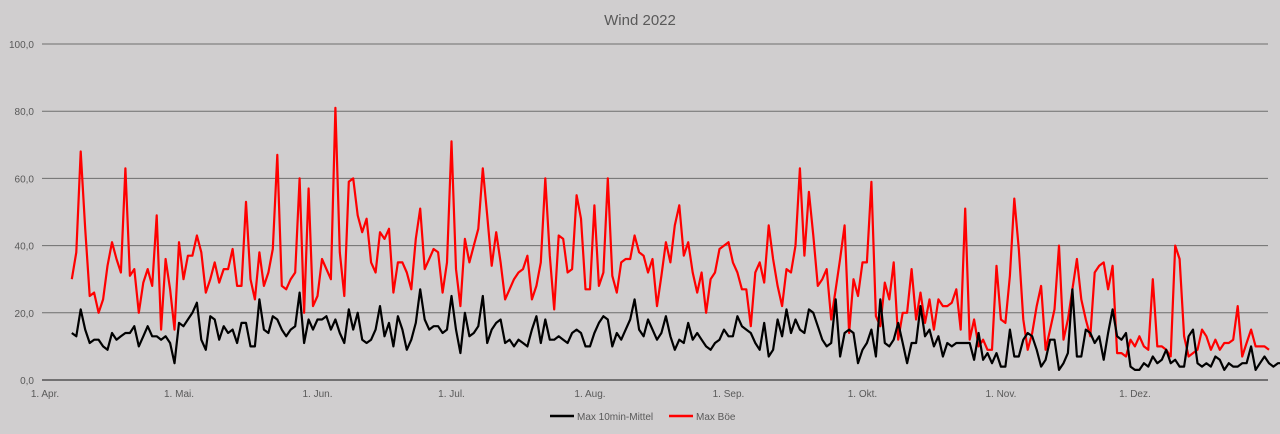  I want to click on x-tick-label: 1. Jun., so click(317, 394).